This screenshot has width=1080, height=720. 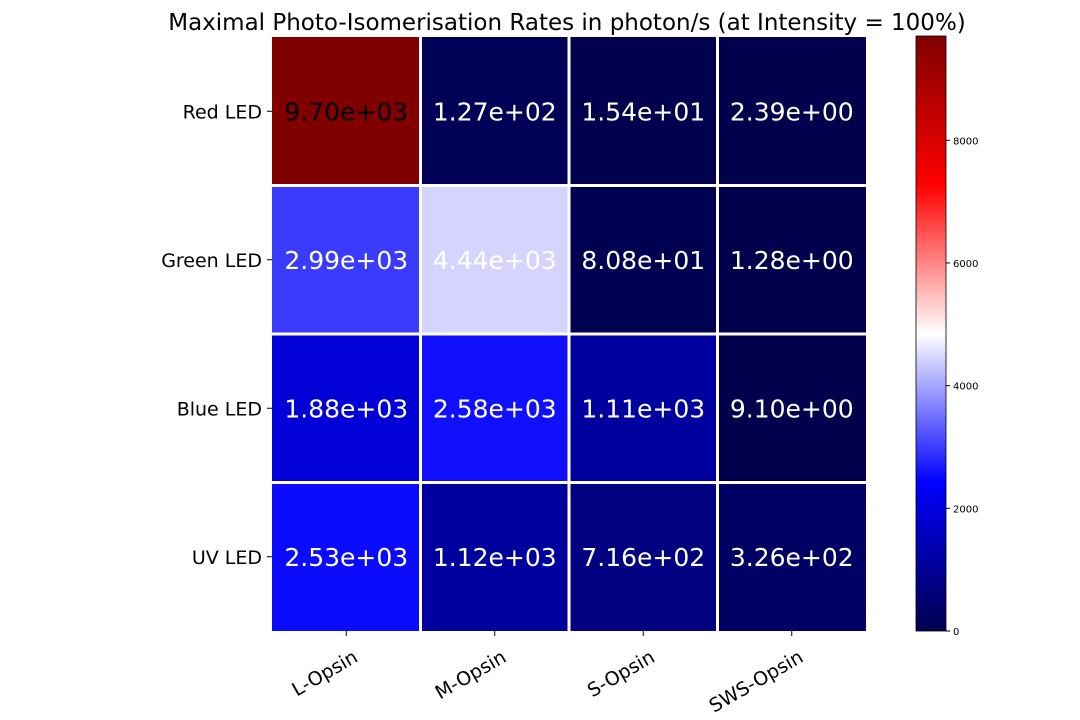 What do you see at coordinates (621, 674) in the screenshot?
I see `column-label: S-Opsin` at bounding box center [621, 674].